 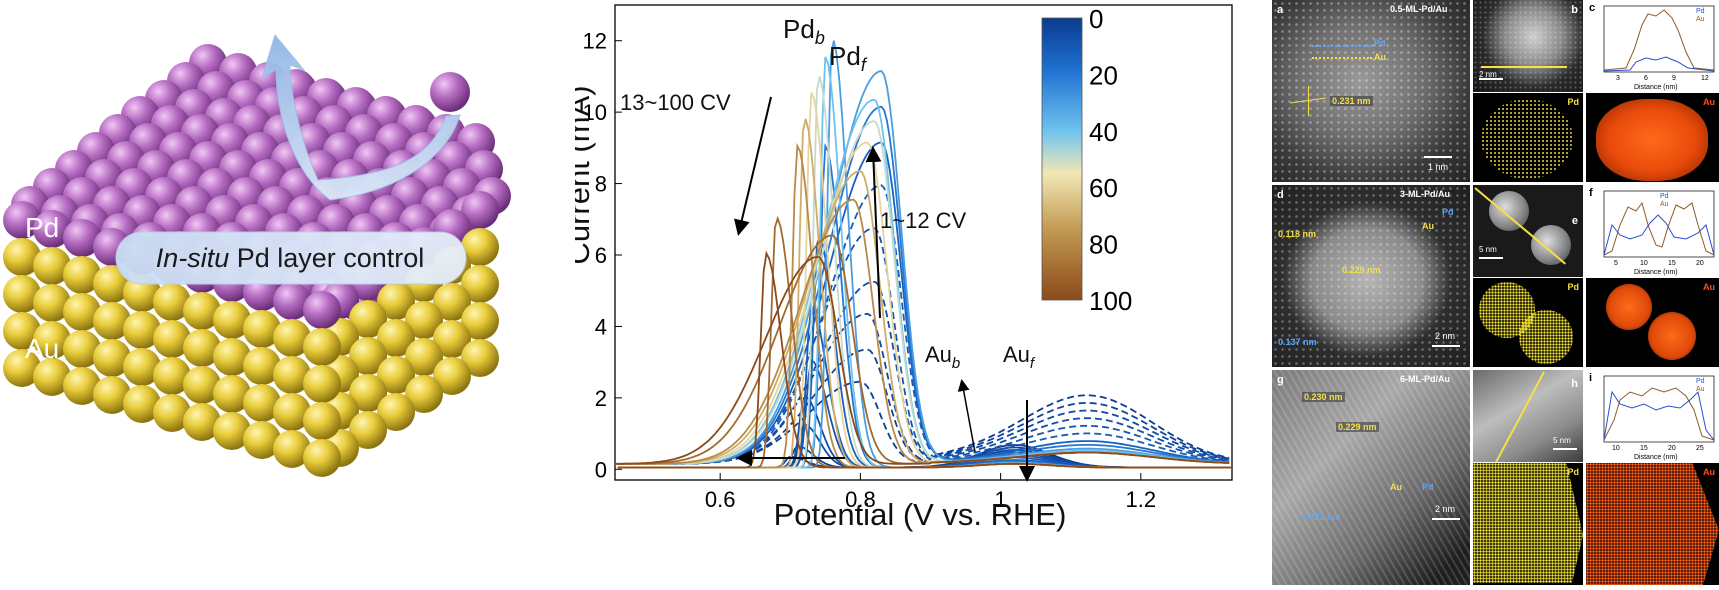 I want to click on panel-letter-h: h, so click(x=1574, y=384).